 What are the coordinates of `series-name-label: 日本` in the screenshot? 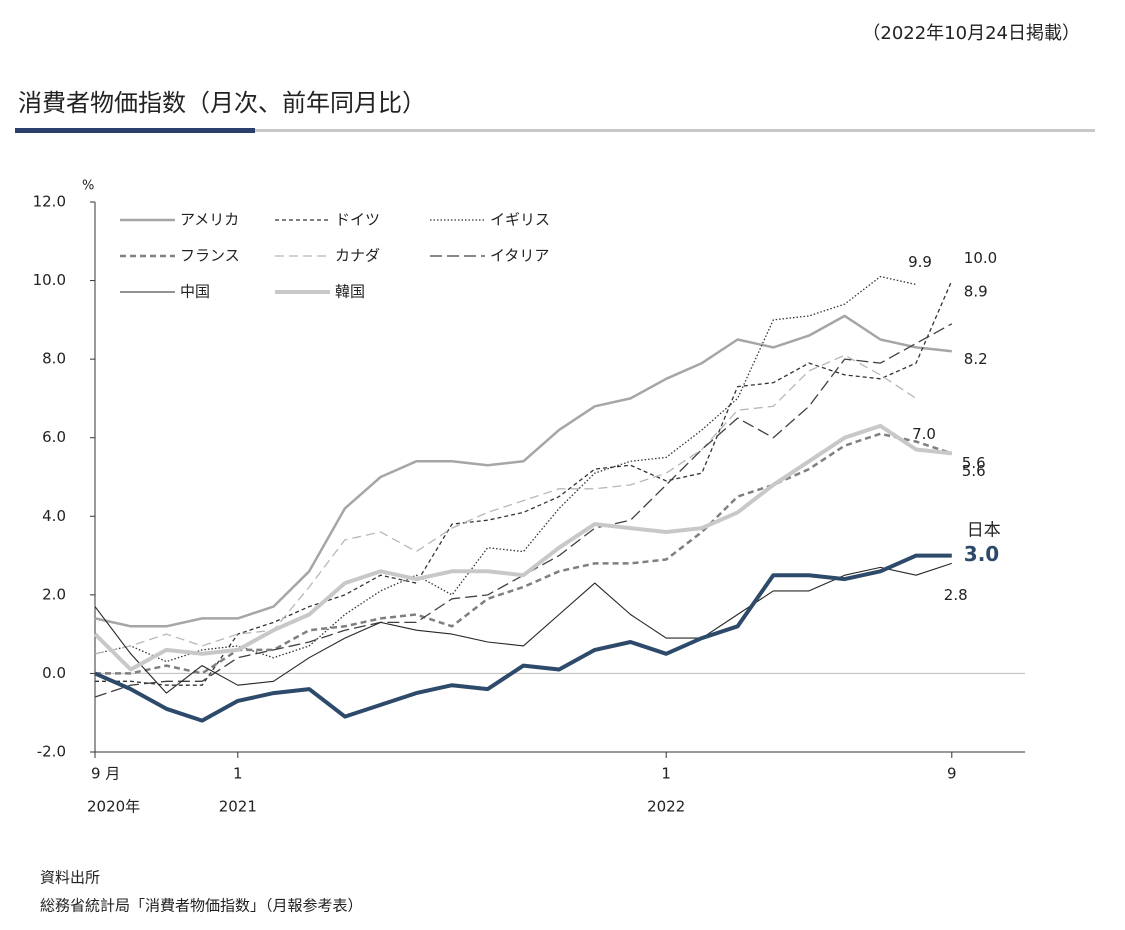 It's located at (984, 531).